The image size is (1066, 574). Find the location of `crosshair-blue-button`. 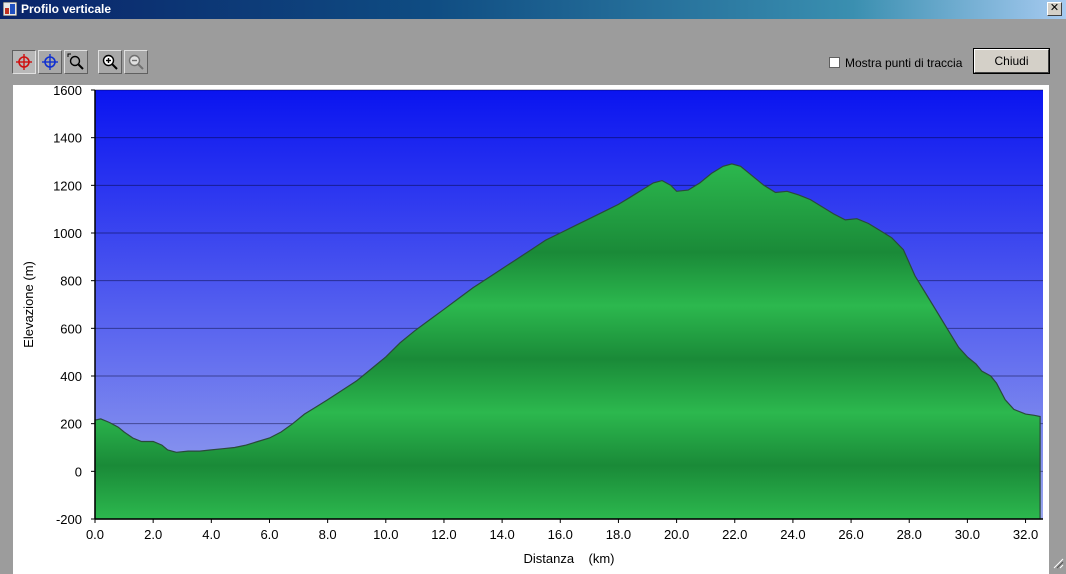

crosshair-blue-button is located at coordinates (50, 62).